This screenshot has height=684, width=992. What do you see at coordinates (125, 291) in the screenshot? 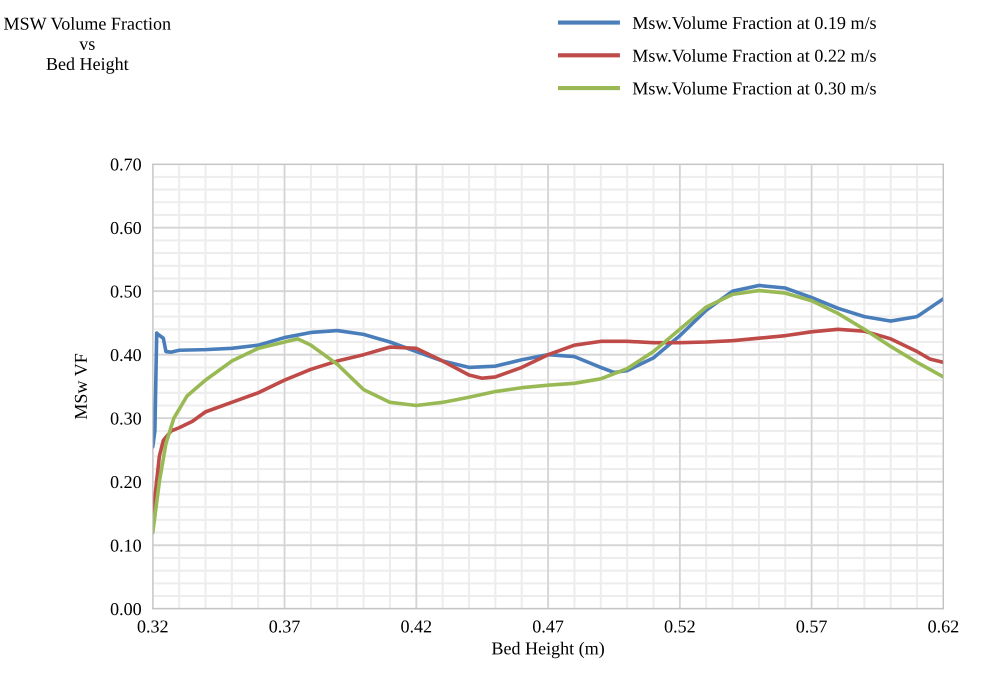
I see `y-tick-label: 0.50` at bounding box center [125, 291].